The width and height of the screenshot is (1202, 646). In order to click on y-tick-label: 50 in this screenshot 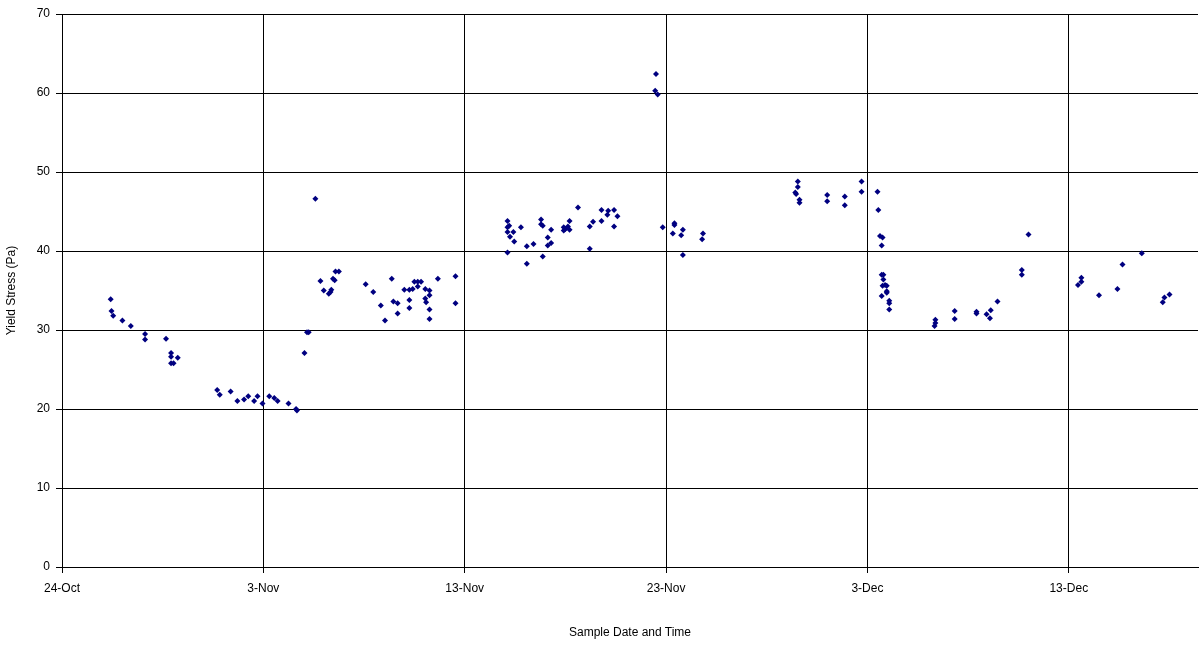, I will do `click(43, 171)`.